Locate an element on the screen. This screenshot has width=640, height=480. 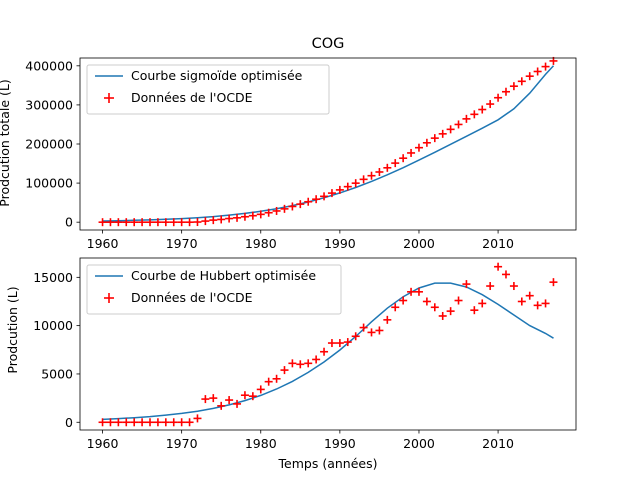
top-x-tick-label: 2010 is located at coordinates (498, 243).